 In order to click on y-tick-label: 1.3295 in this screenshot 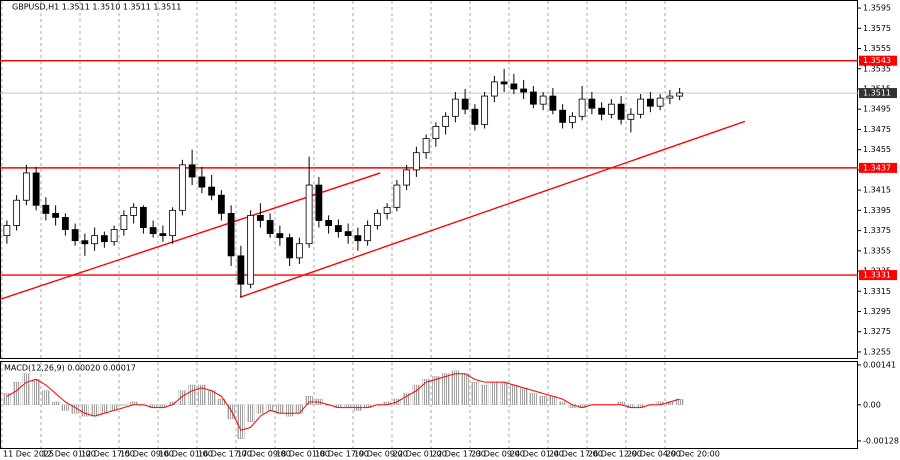, I will do `click(877, 311)`.